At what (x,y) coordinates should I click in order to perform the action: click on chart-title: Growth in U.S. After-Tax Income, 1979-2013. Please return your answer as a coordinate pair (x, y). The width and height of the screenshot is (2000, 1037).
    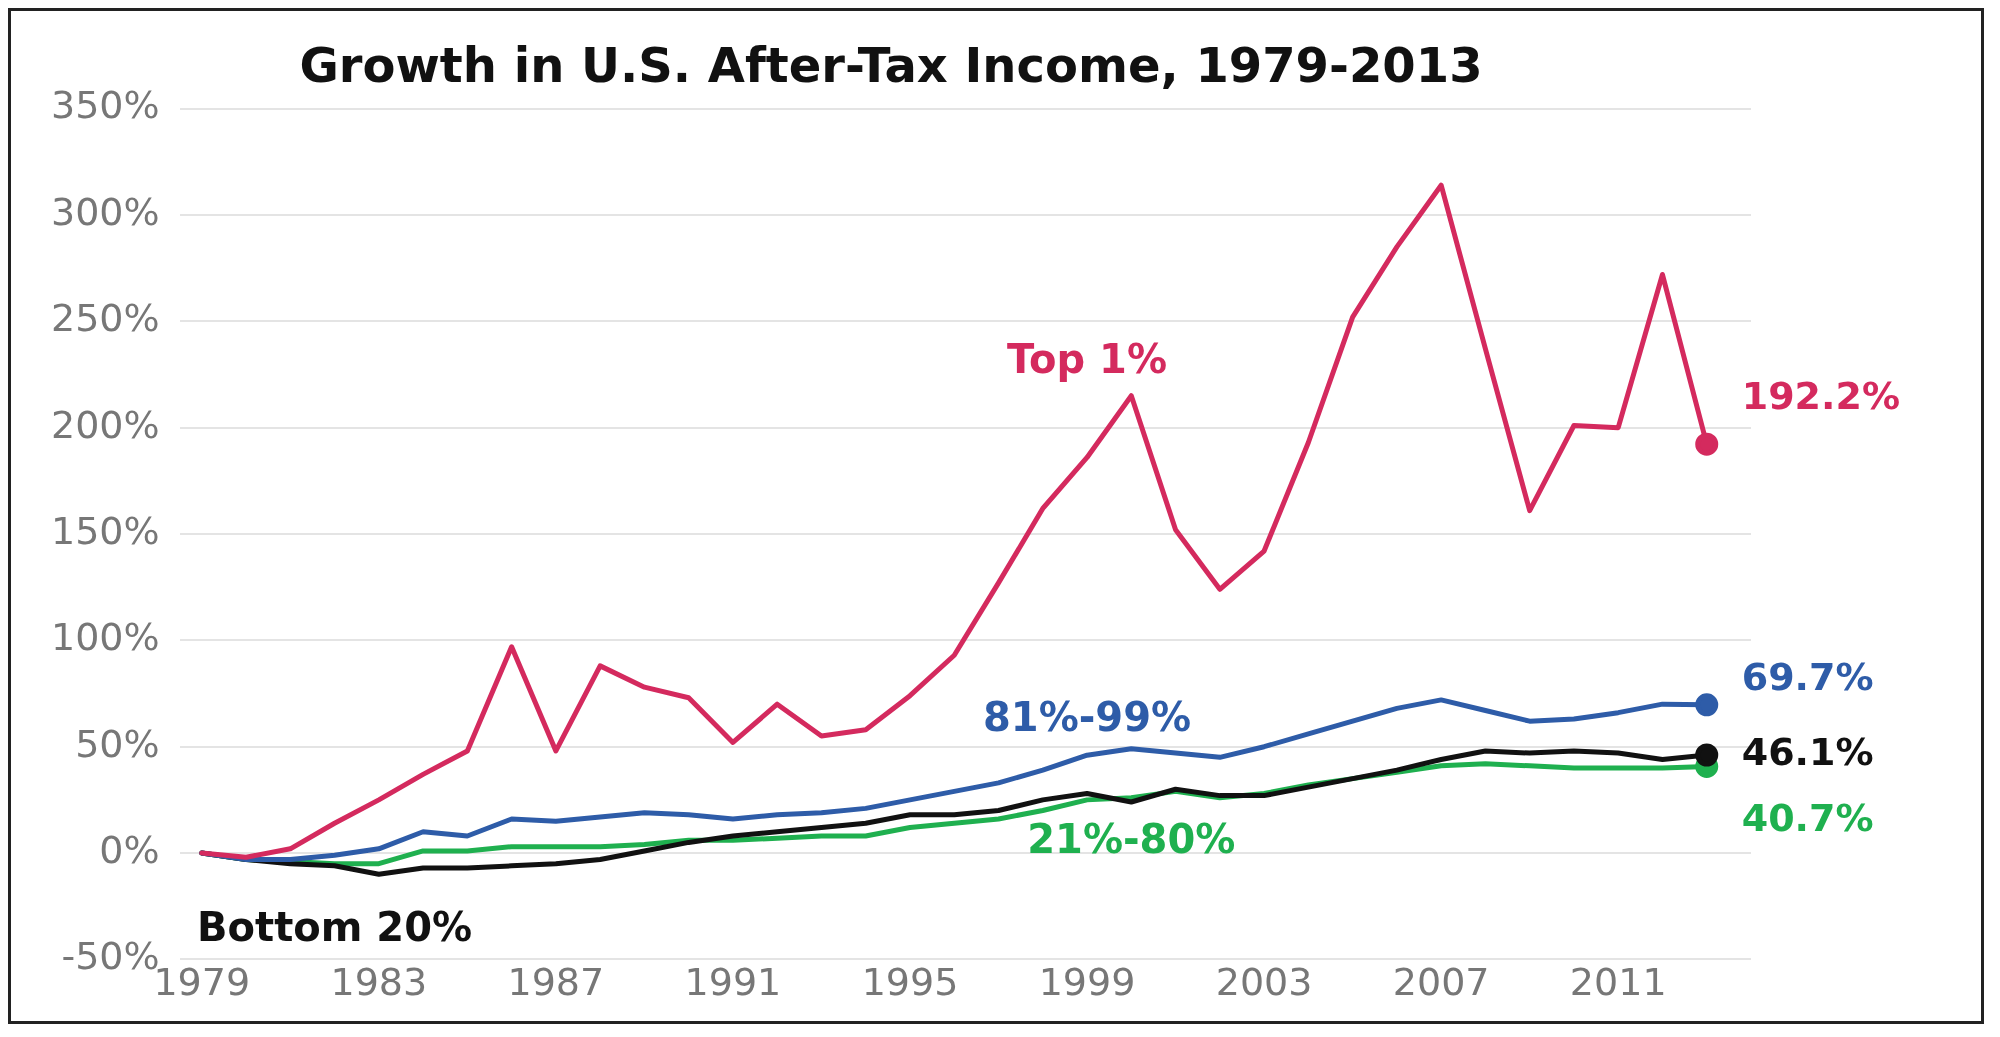
    Looking at the image, I should click on (891, 65).